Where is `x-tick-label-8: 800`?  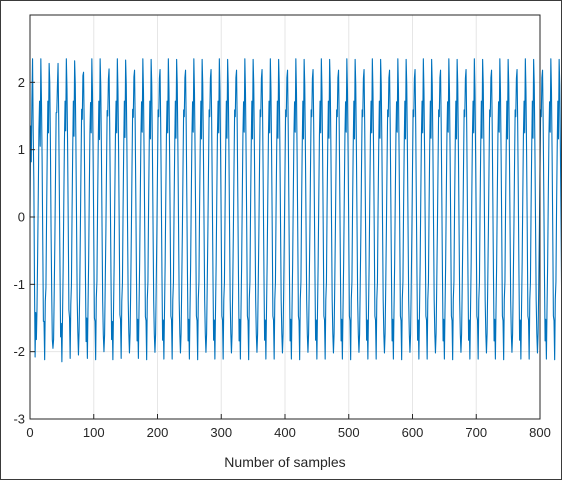
x-tick-label-8: 800 is located at coordinates (540, 432).